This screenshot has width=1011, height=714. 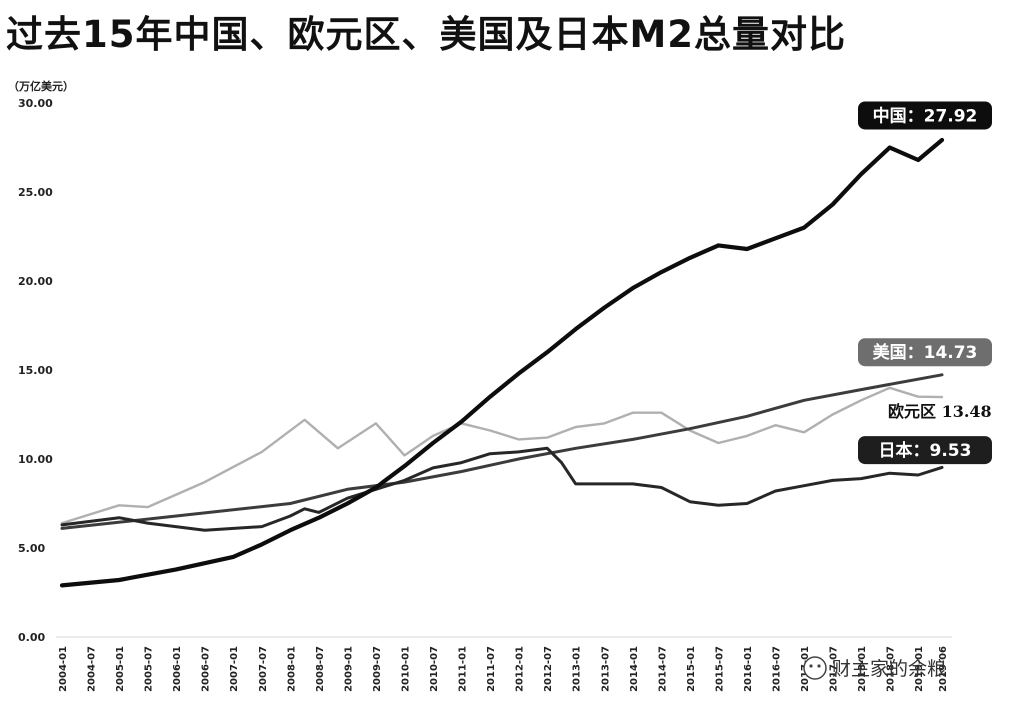 What do you see at coordinates (634, 669) in the screenshot?
I see `x-tick-label: 2014-01` at bounding box center [634, 669].